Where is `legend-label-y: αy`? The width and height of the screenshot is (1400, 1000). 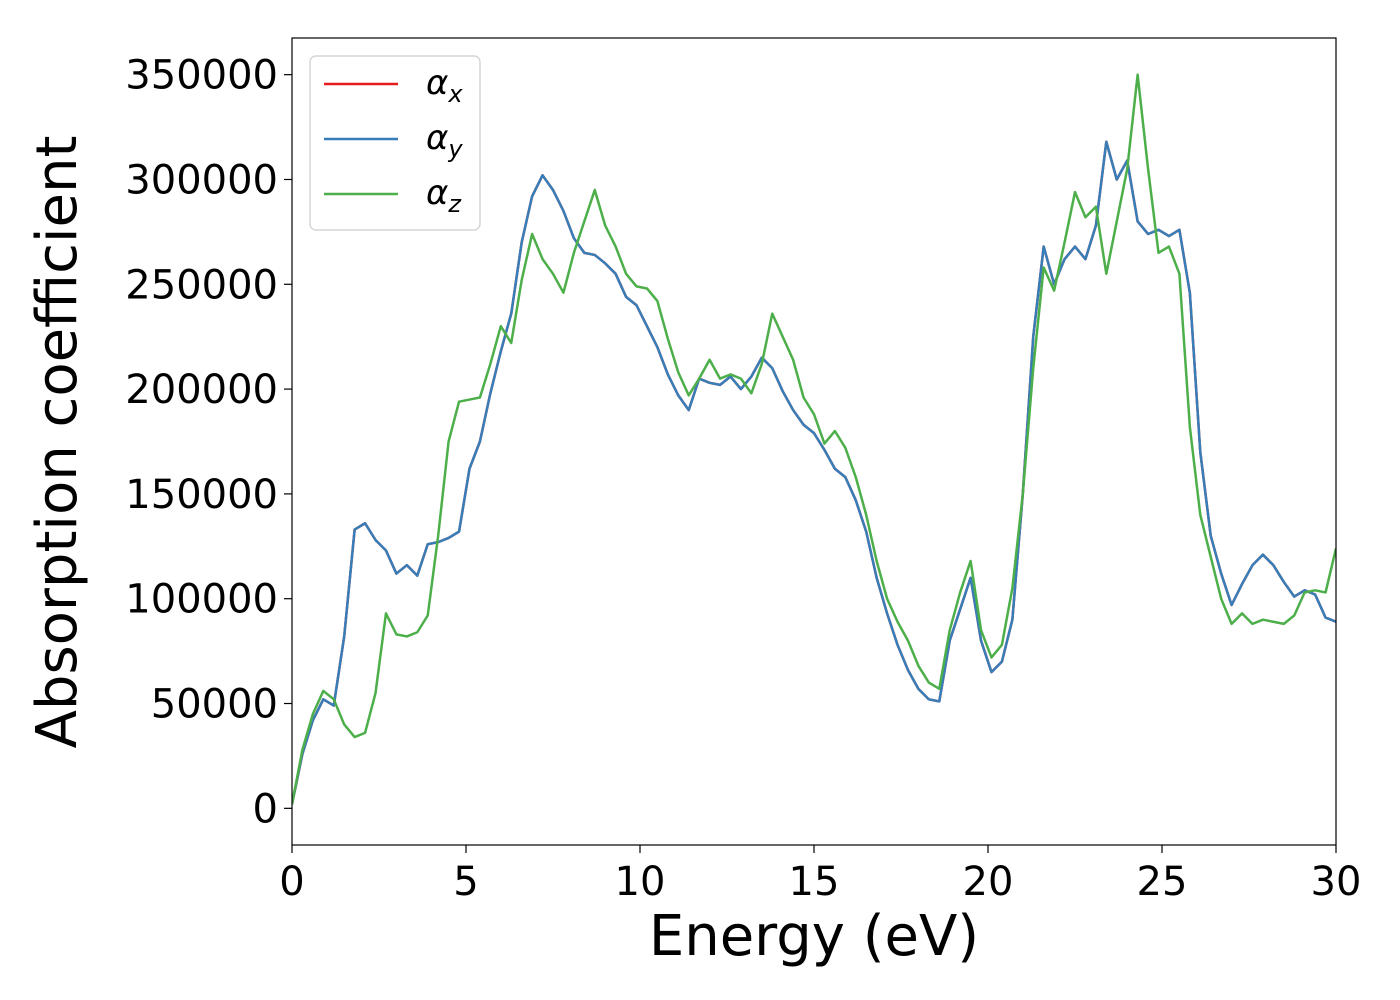 legend-label-y: αy is located at coordinates (444, 140).